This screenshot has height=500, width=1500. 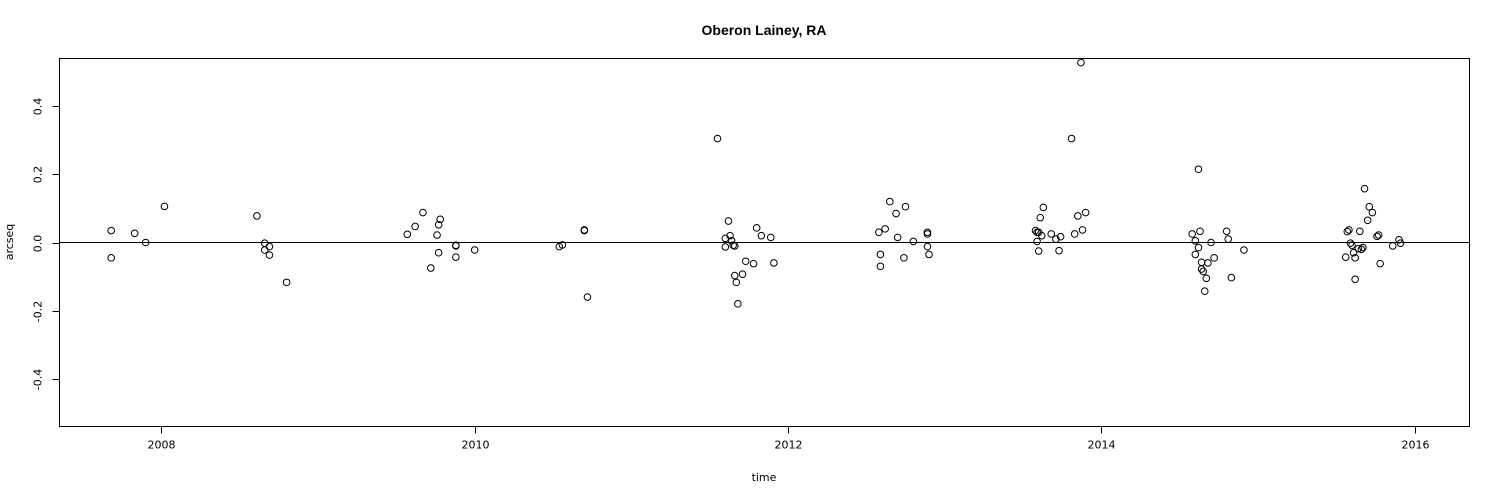 I want to click on x-axis-label: time, so click(x=764, y=477).